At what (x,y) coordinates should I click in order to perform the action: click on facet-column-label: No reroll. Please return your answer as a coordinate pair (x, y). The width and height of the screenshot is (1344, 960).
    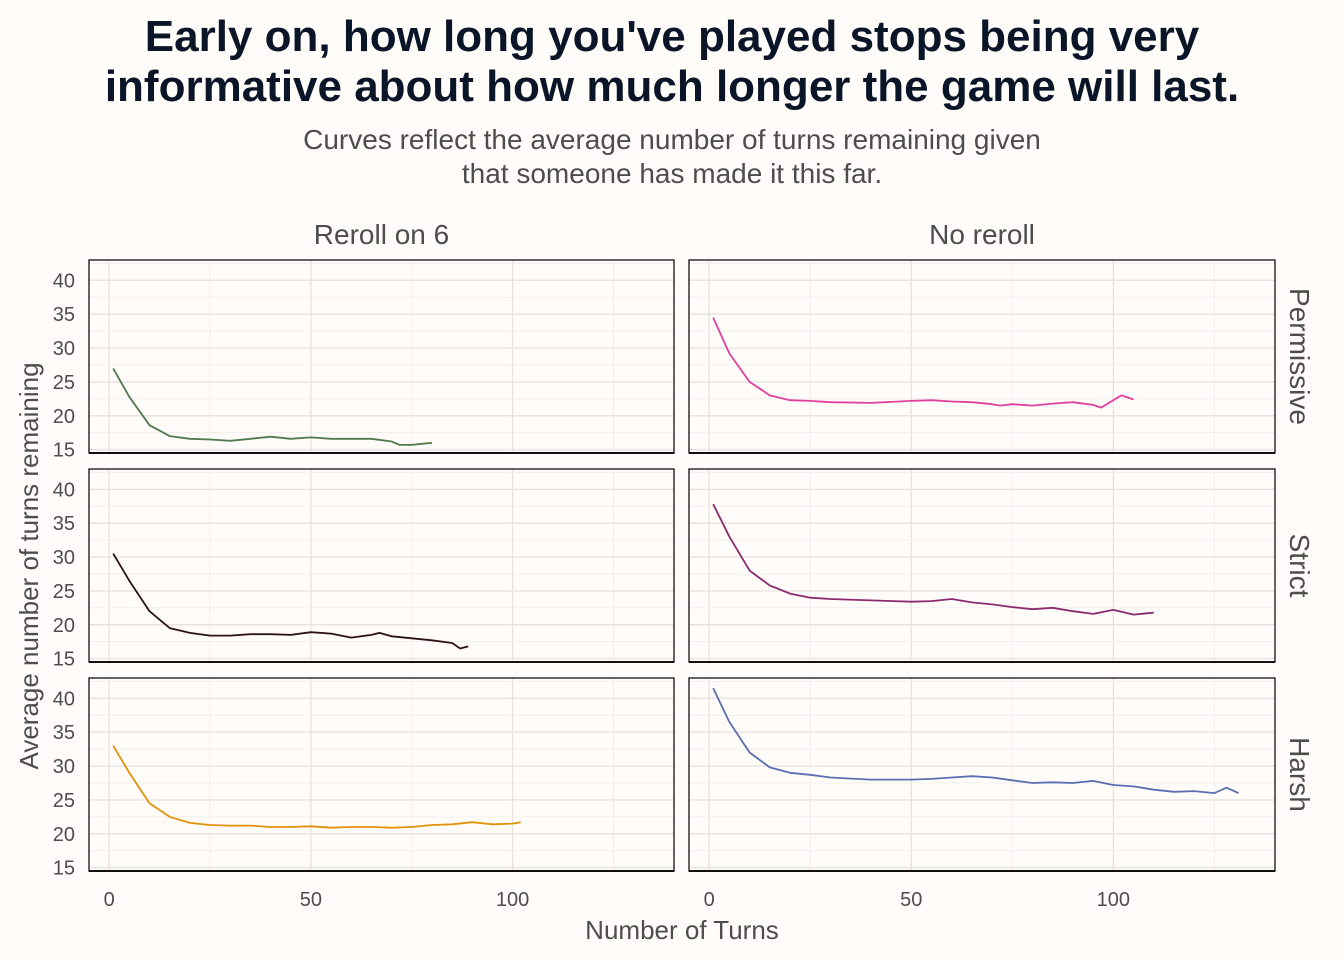
    Looking at the image, I should click on (982, 234).